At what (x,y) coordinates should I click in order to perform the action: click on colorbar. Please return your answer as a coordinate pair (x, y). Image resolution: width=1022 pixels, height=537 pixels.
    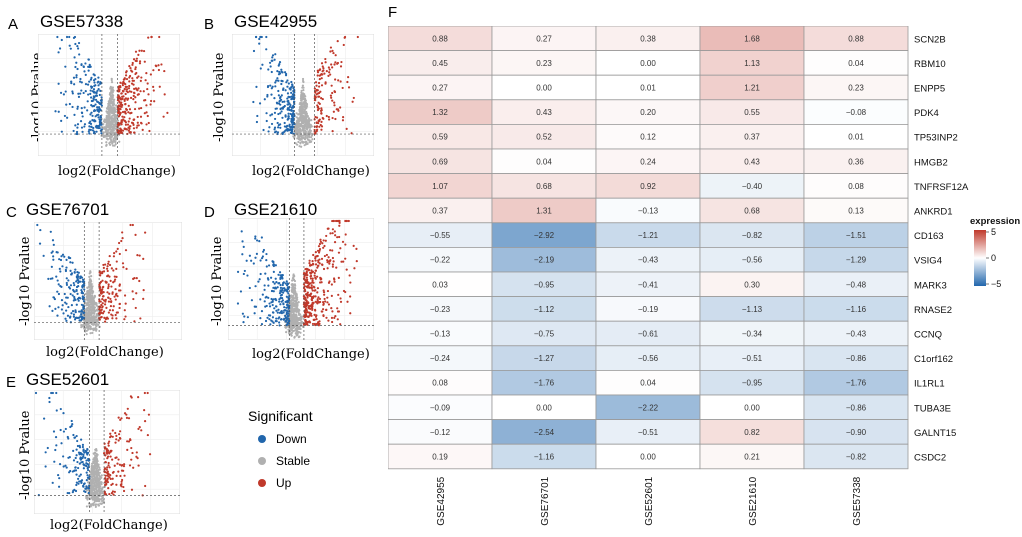
    Looking at the image, I should click on (980, 258).